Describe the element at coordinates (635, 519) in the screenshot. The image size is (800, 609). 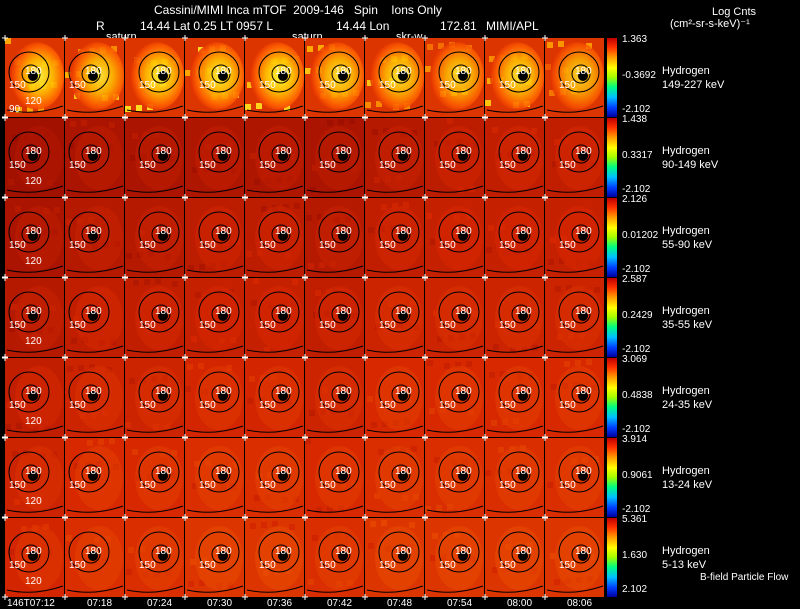
I see `colorbar-max-label: 5.361` at that location.